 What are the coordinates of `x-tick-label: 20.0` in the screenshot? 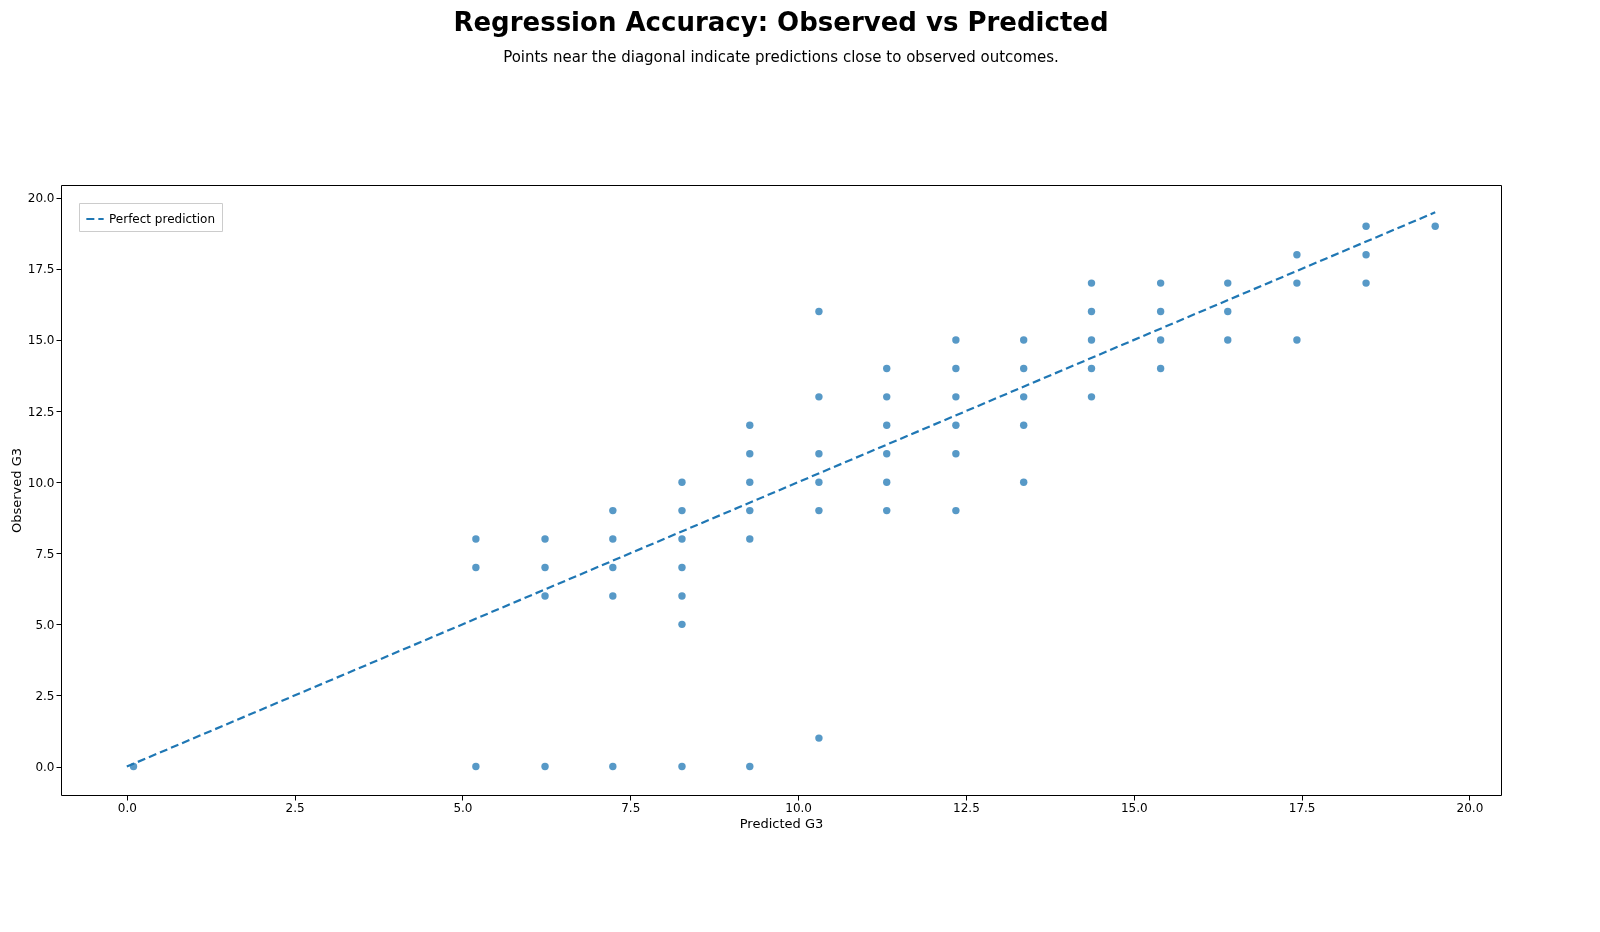 It's located at (1470, 807).